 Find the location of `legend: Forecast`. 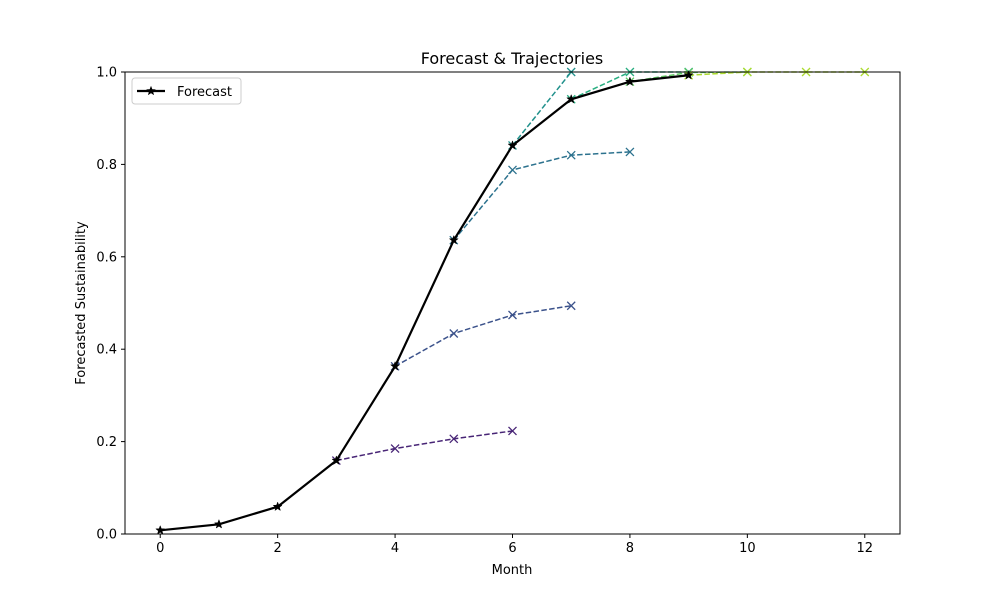

legend: Forecast is located at coordinates (186, 91).